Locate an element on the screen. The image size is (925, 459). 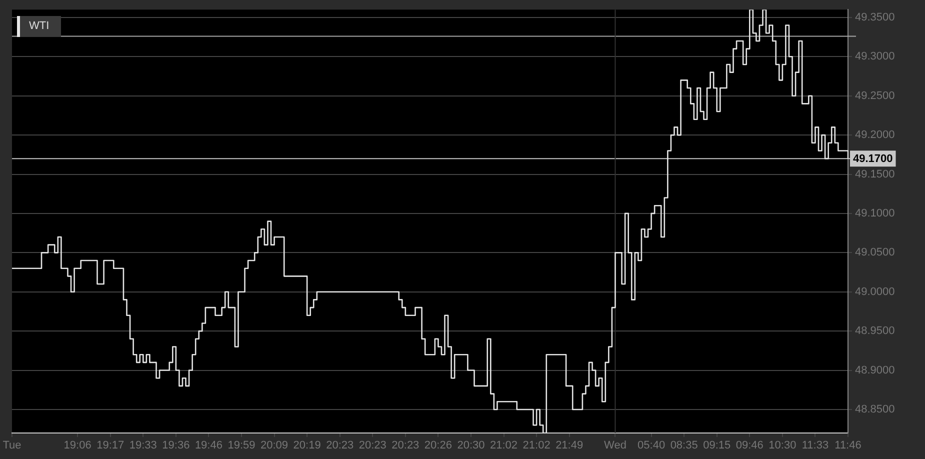
y-tick-label: 49.3500 is located at coordinates (875, 17).